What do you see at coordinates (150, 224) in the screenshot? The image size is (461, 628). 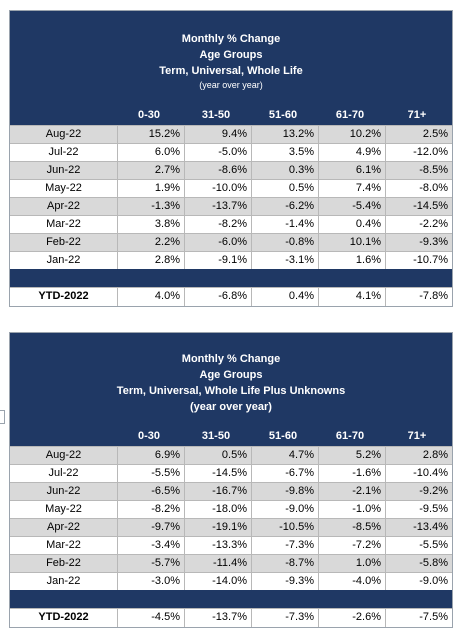 I see `table-cell: 3.8%` at bounding box center [150, 224].